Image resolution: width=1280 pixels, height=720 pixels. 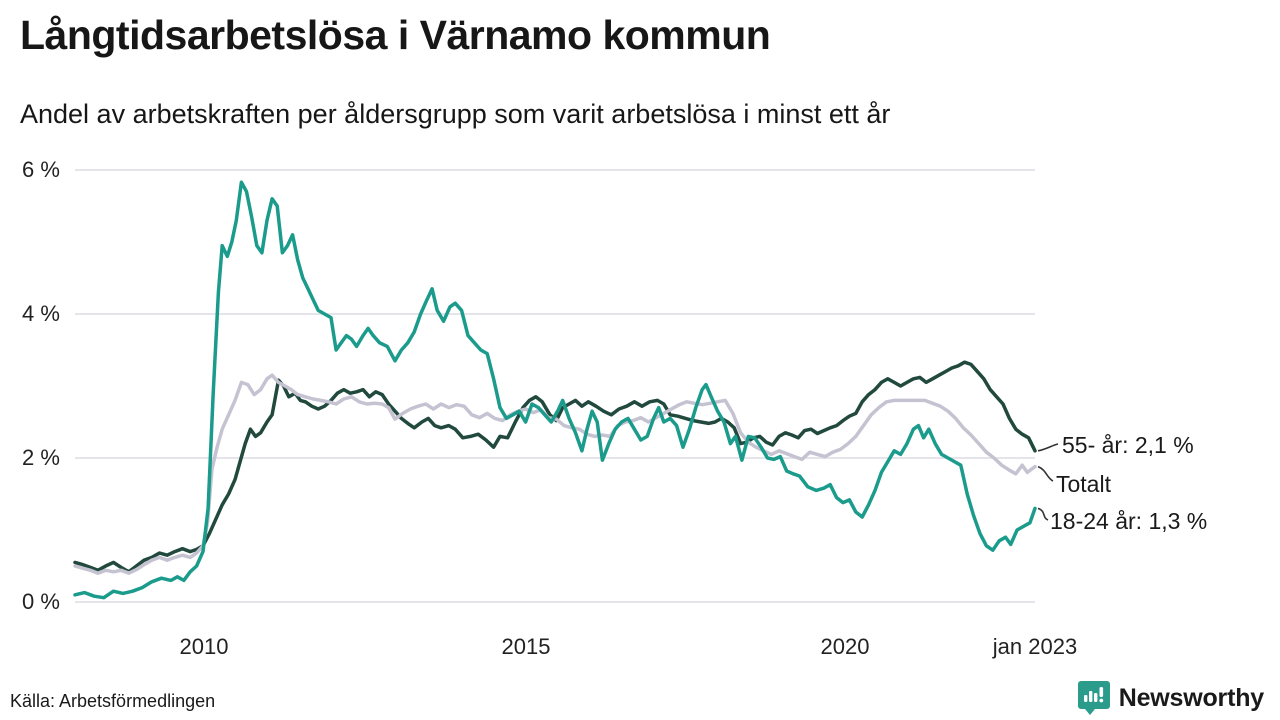 What do you see at coordinates (1043, 514) in the screenshot?
I see `leader-line-18-24-r` at bounding box center [1043, 514].